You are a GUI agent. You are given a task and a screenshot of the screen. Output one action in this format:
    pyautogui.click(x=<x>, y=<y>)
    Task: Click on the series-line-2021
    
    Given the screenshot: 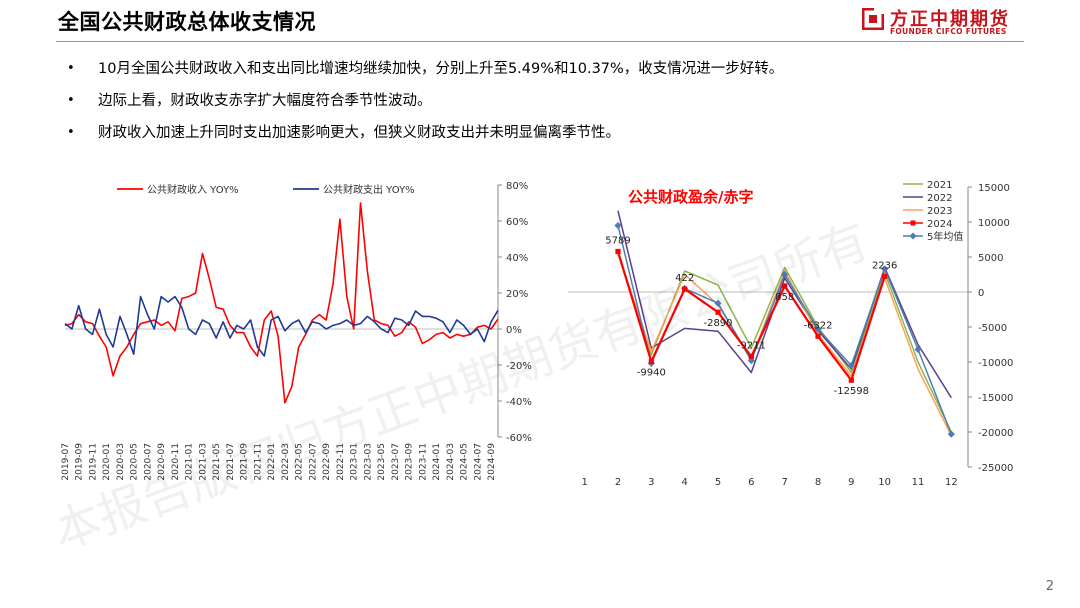 What is the action you would take?
    pyautogui.click(x=784, y=343)
    